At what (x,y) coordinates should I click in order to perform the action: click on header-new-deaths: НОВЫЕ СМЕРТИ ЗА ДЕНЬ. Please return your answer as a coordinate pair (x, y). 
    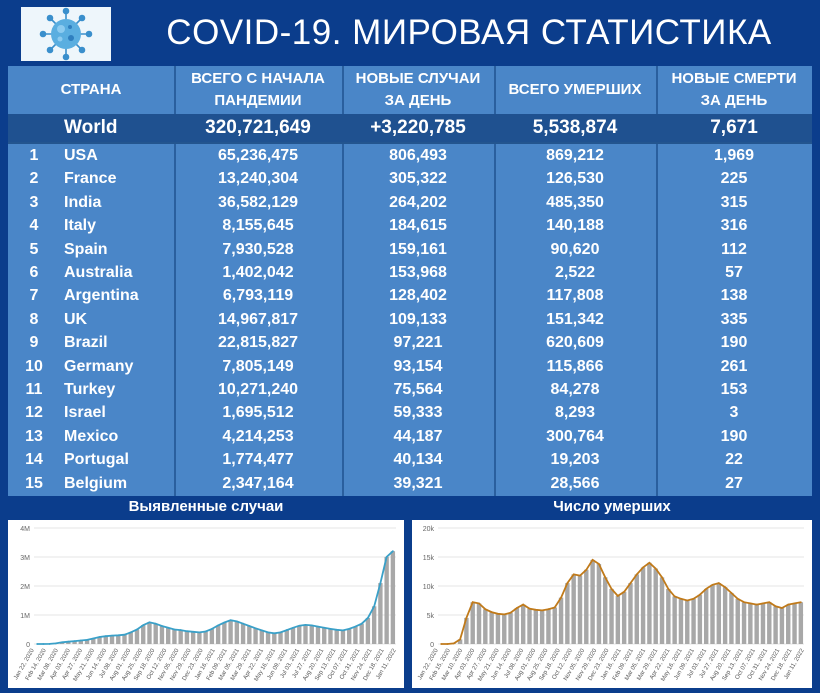
    Looking at the image, I should click on (734, 90).